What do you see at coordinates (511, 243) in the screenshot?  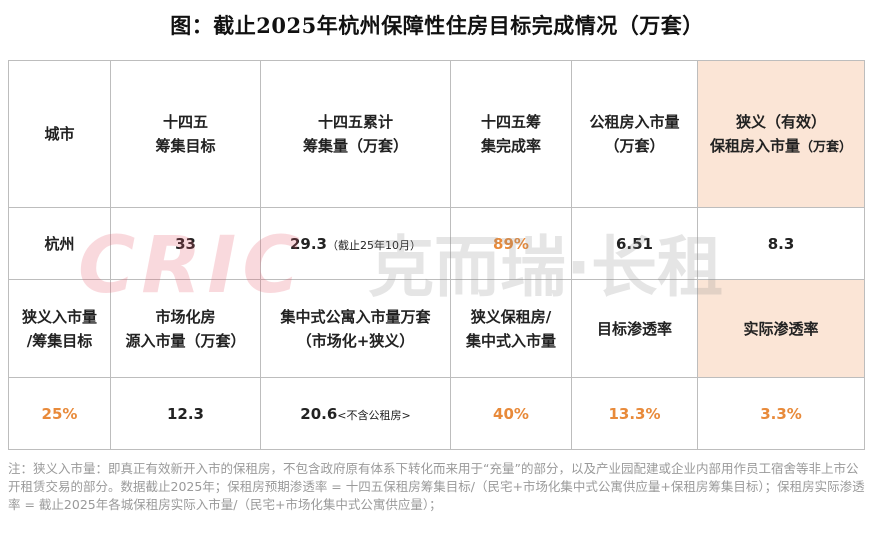 I see `cell-completion: 89%` at bounding box center [511, 243].